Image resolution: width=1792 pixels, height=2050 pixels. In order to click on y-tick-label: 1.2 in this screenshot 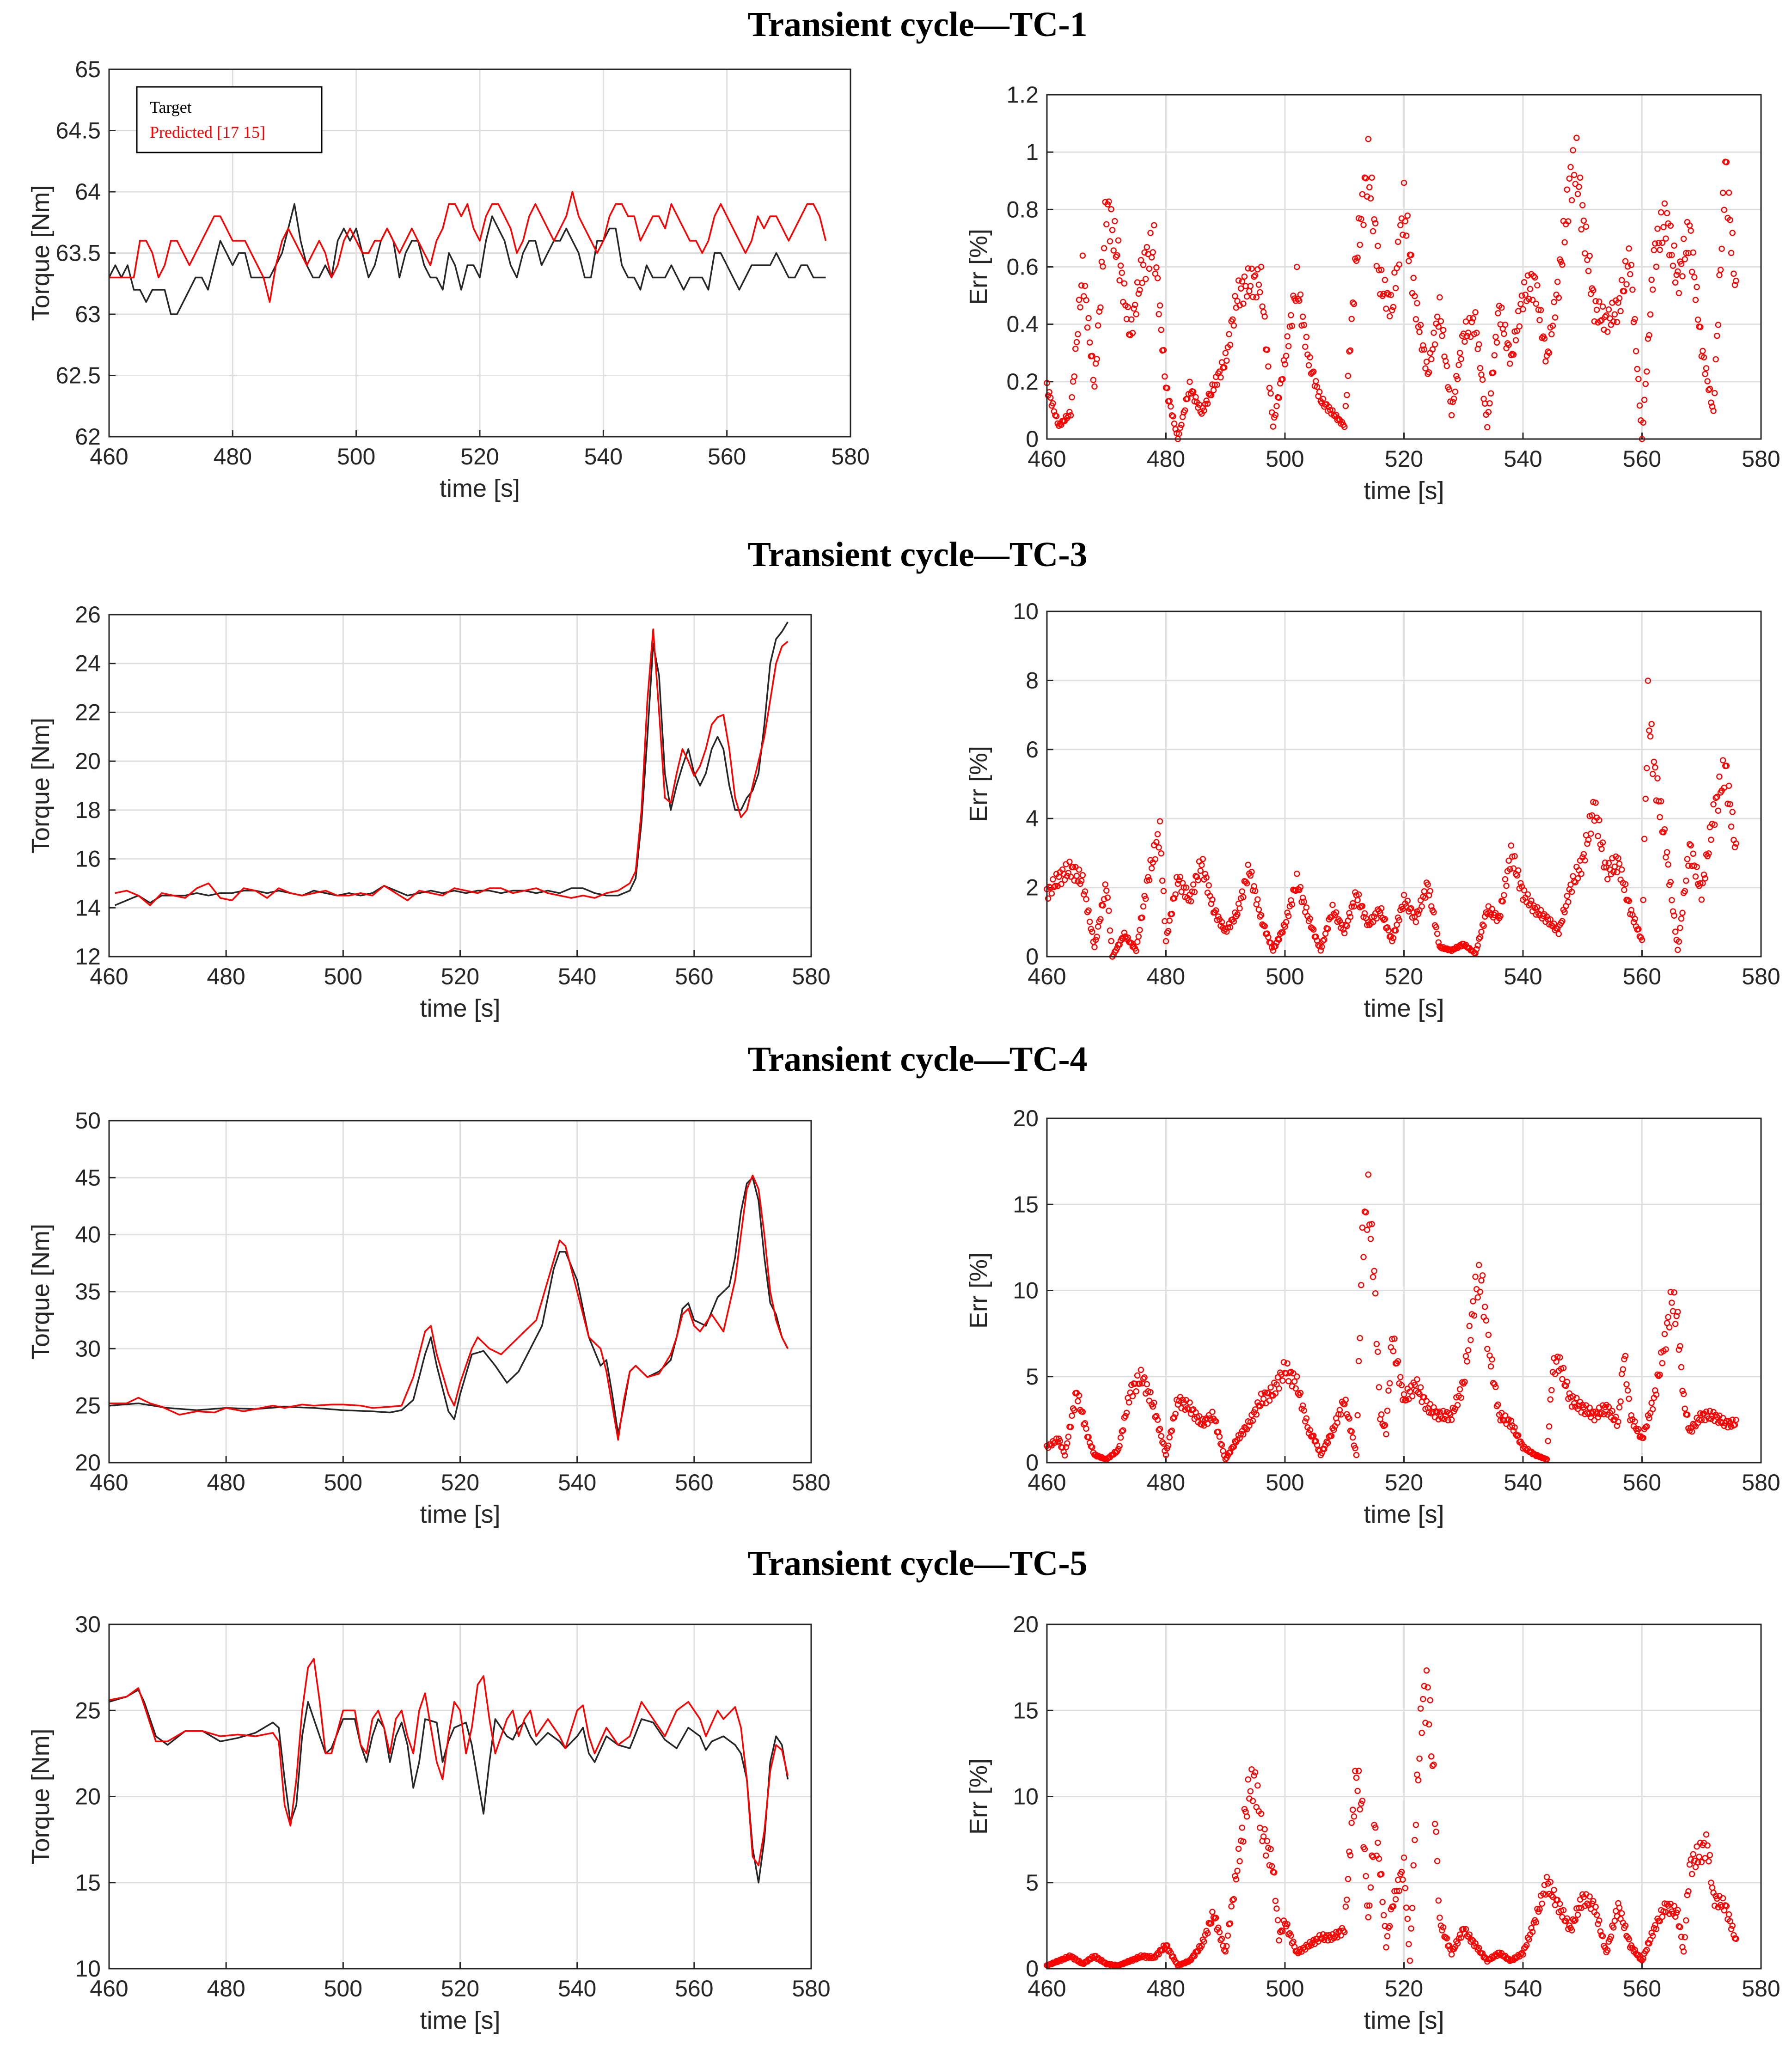, I will do `click(1023, 95)`.